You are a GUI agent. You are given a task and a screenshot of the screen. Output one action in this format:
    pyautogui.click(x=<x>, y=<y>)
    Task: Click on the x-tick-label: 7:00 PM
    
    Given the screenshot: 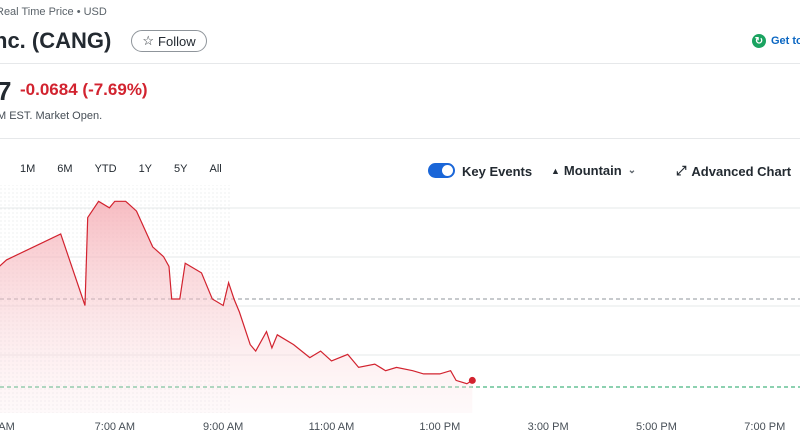 What is the action you would take?
    pyautogui.click(x=764, y=427)
    